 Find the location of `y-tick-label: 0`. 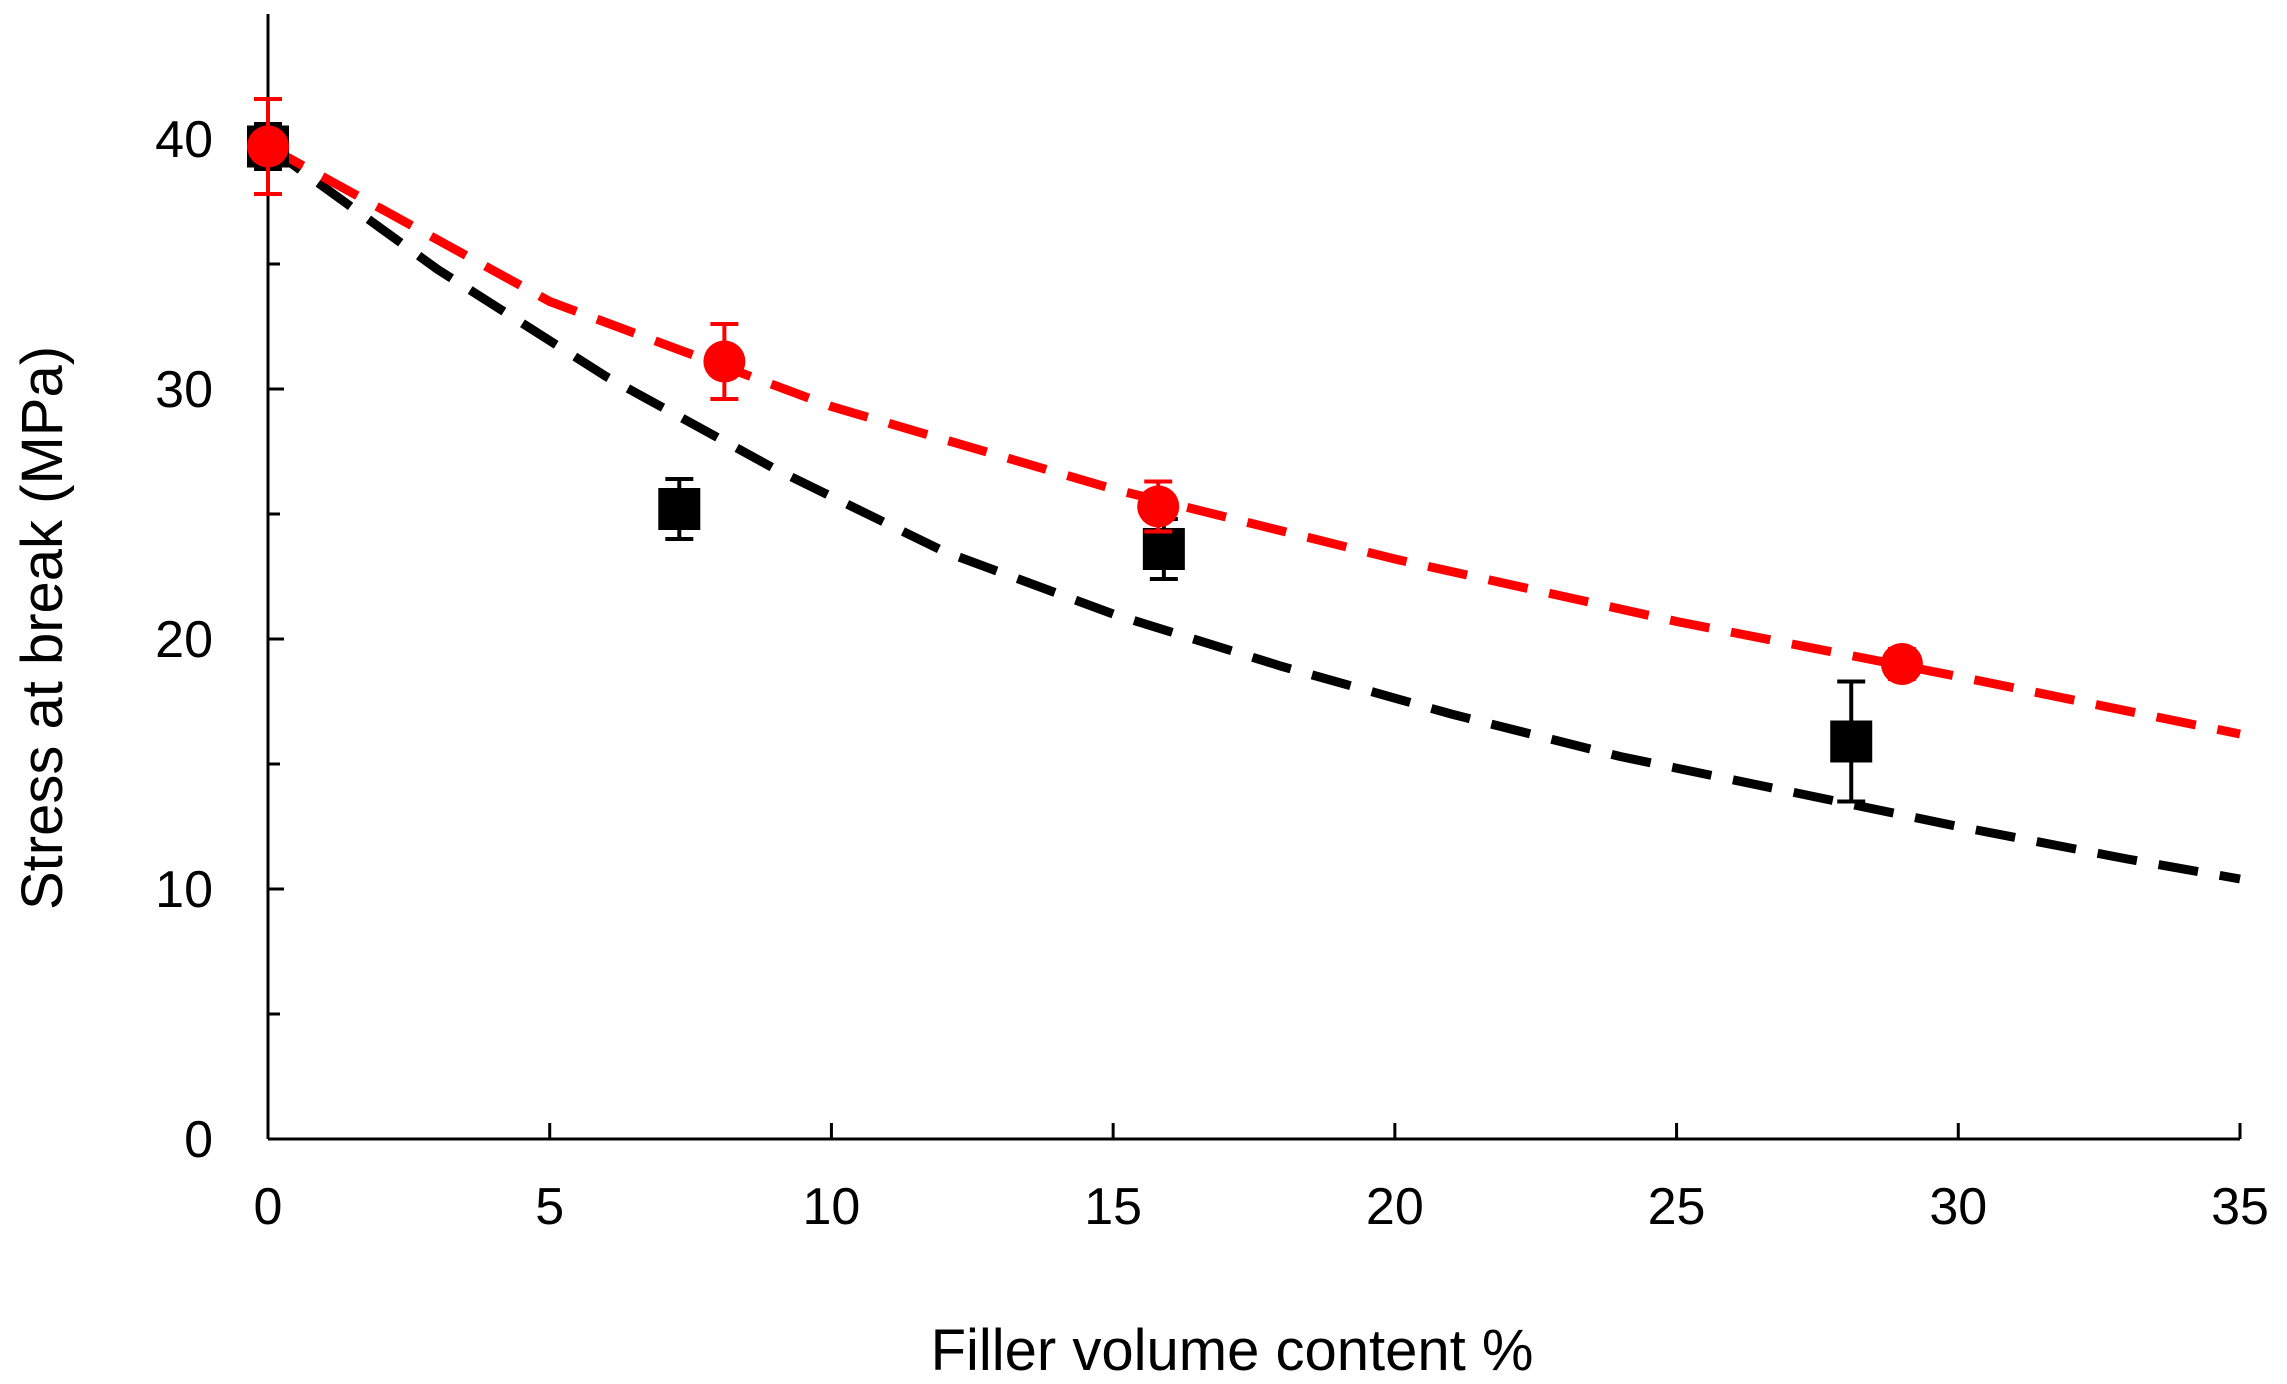

y-tick-label: 0 is located at coordinates (198, 1140).